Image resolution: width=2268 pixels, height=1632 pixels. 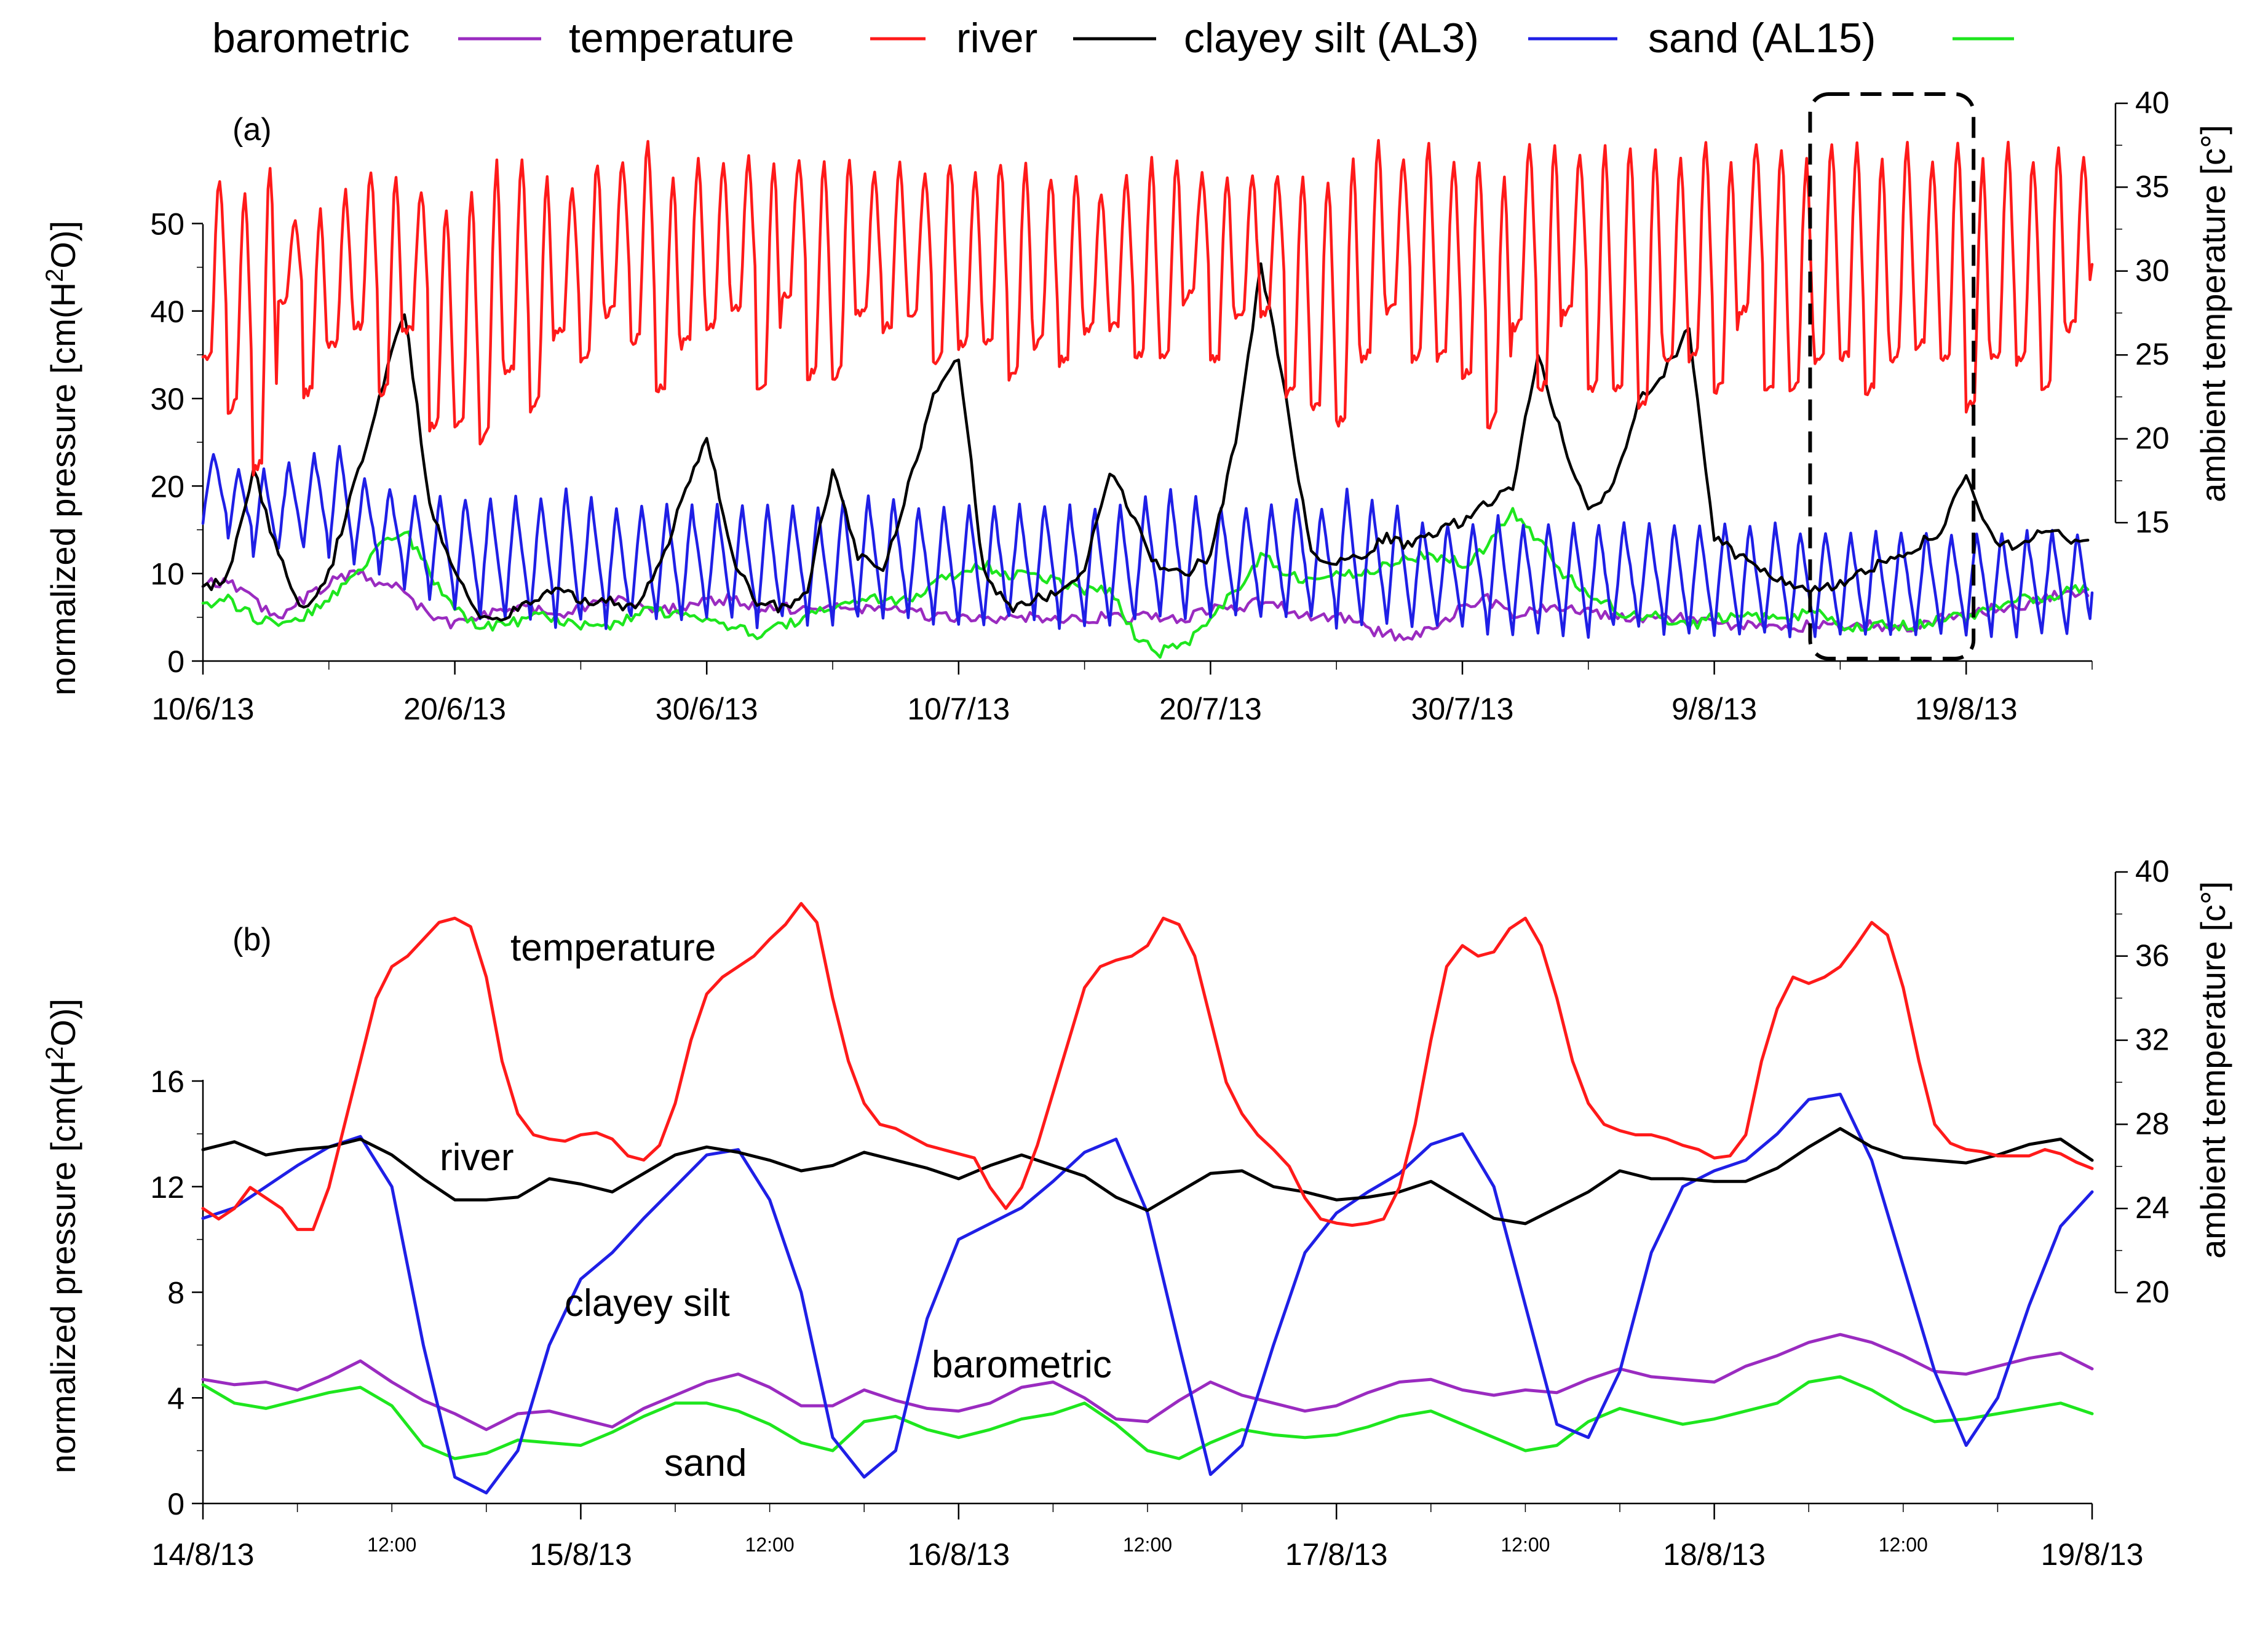 What do you see at coordinates (2152, 439) in the screenshot?
I see `panel-a-y2-tick-label: 20` at bounding box center [2152, 439].